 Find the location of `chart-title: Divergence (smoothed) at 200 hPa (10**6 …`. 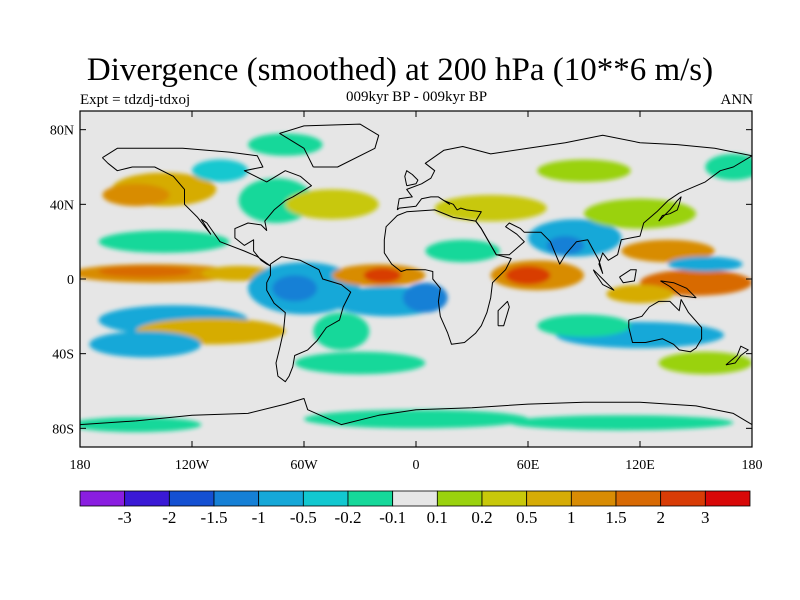

chart-title: Divergence (smoothed) at 200 hPa (10**6 … is located at coordinates (400, 70).